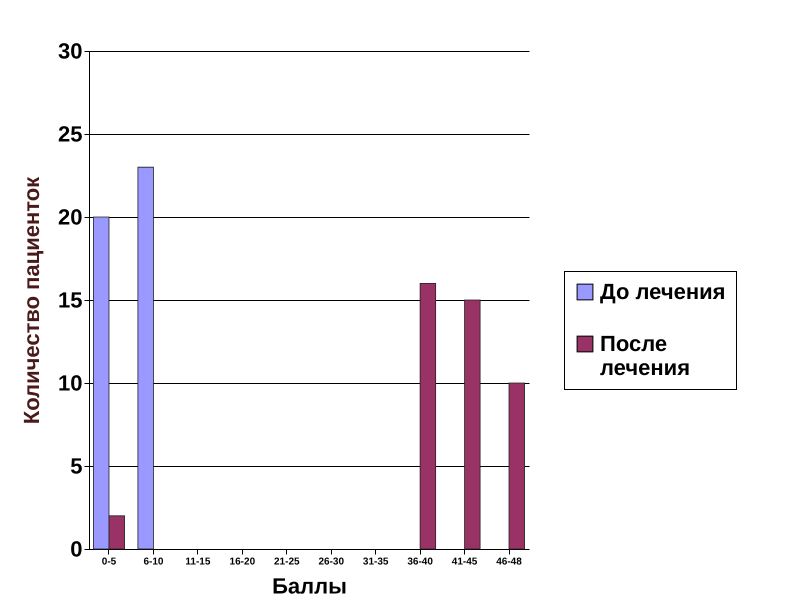  Describe the element at coordinates (70, 383) in the screenshot. I see `y-tick-label: 10` at that location.